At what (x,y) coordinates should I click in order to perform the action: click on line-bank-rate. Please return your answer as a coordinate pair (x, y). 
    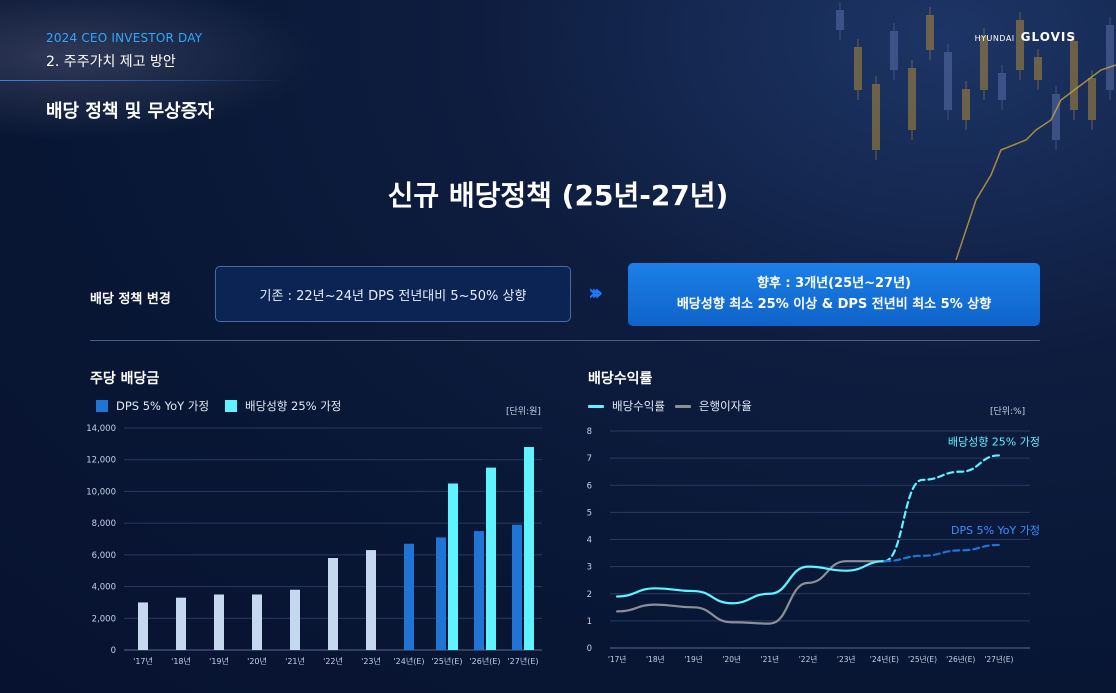
    Looking at the image, I should click on (750, 592).